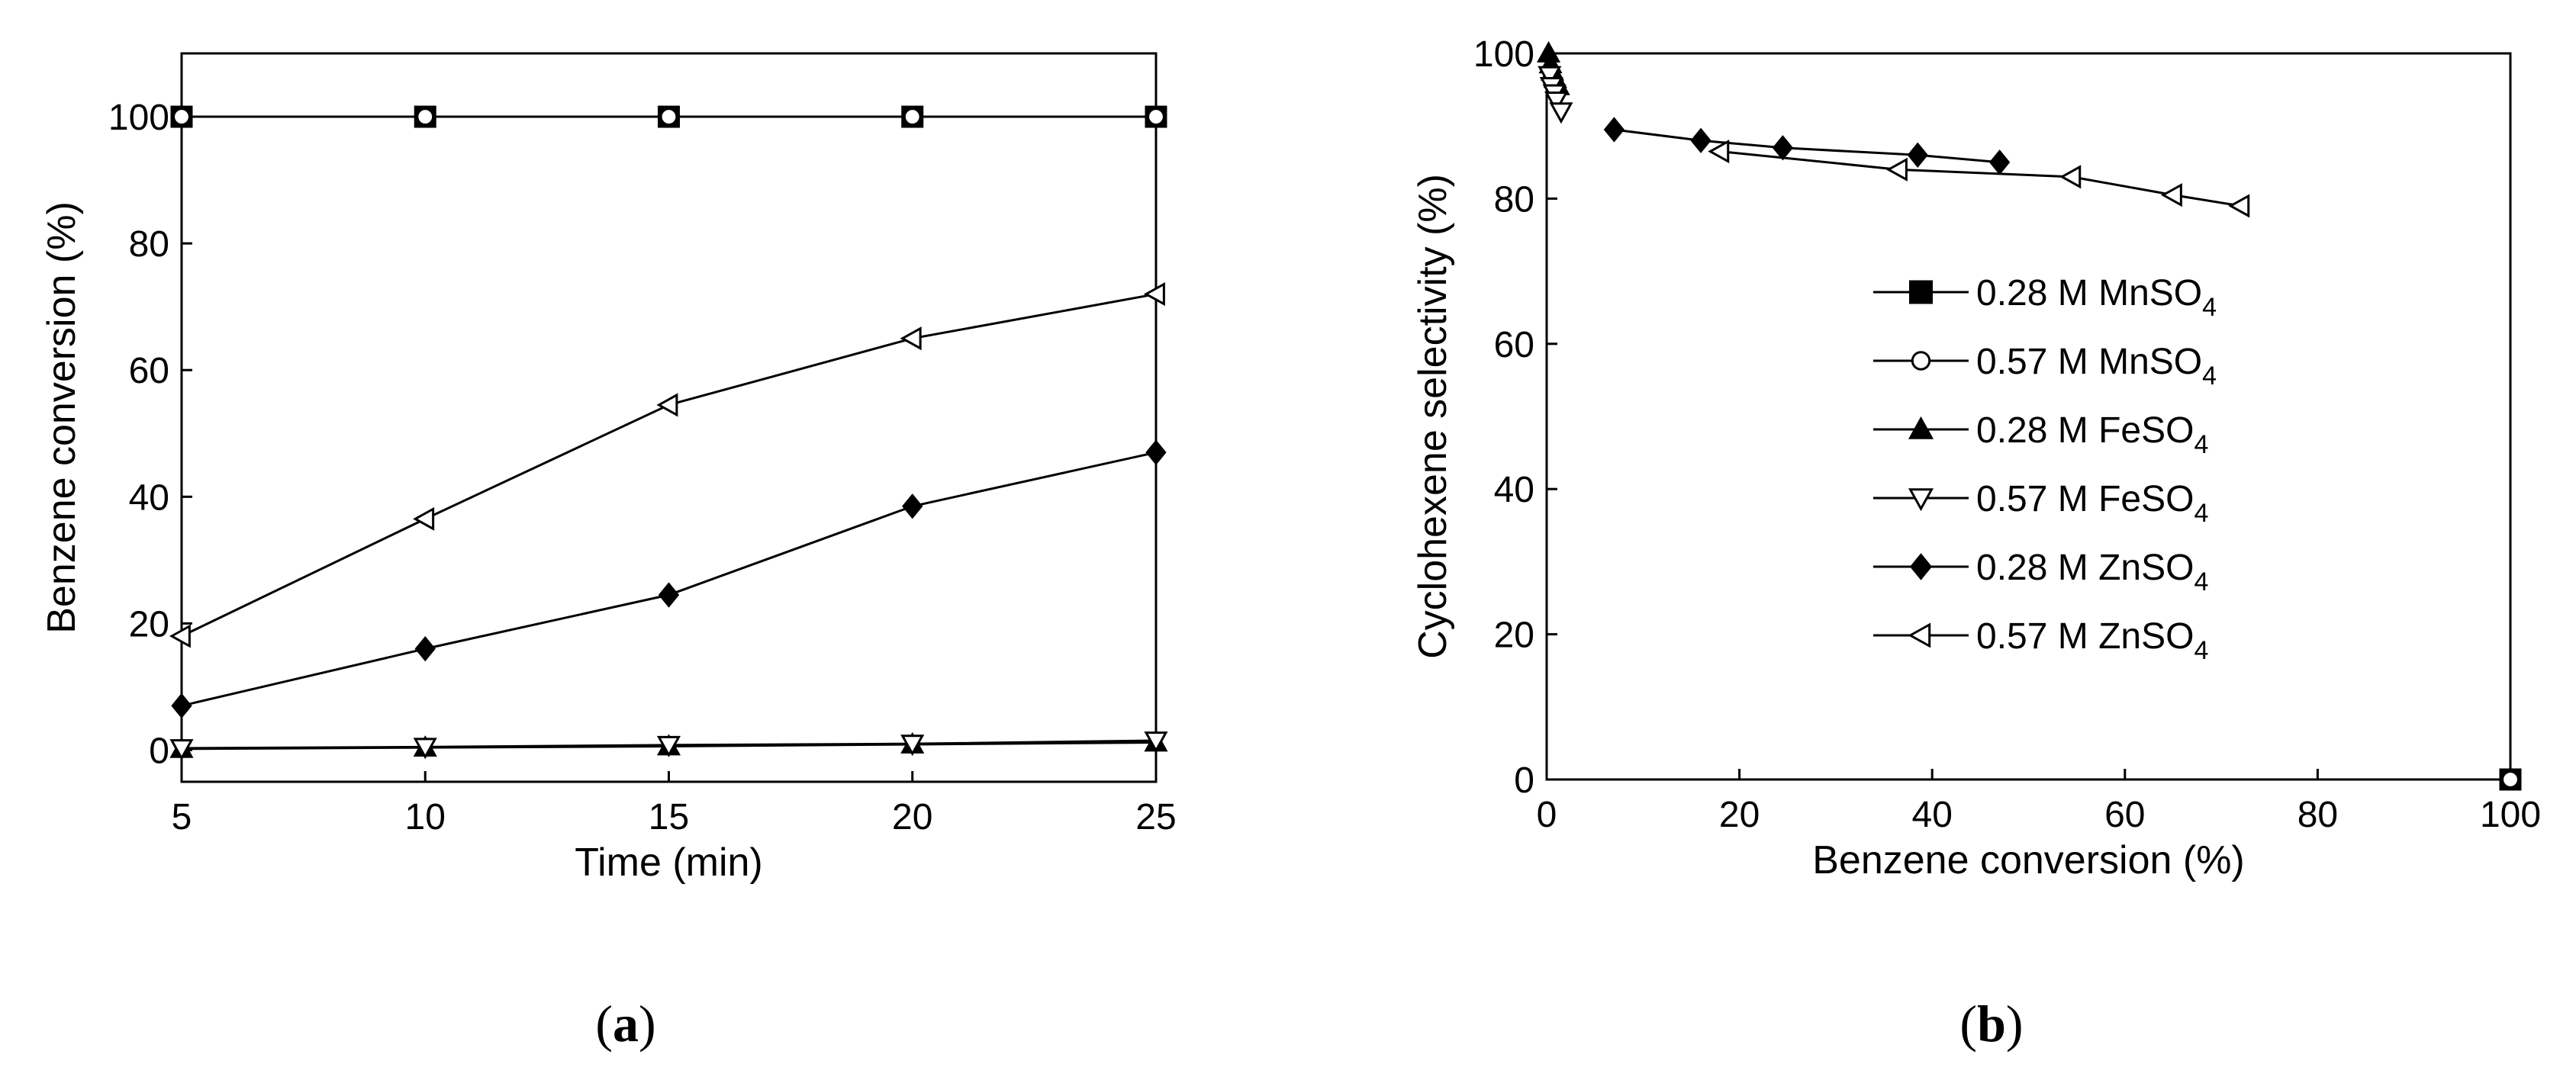 The height and width of the screenshot is (1080, 2576). Describe the element at coordinates (1433, 416) in the screenshot. I see `y-axis-label: Cyclohexene selectivity (%)` at that location.